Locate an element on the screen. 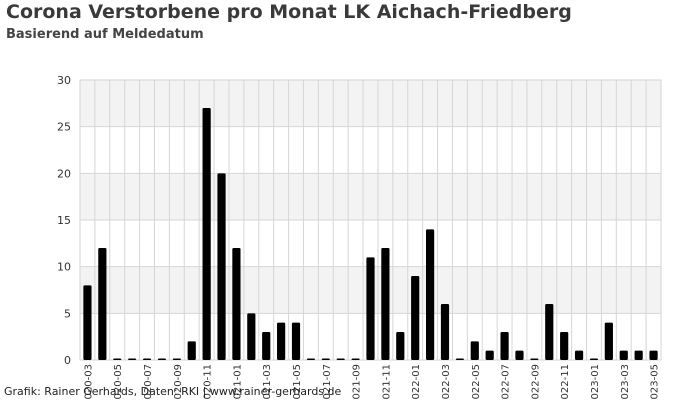 The width and height of the screenshot is (700, 400). y-tick-label: 30 is located at coordinates (64, 80).